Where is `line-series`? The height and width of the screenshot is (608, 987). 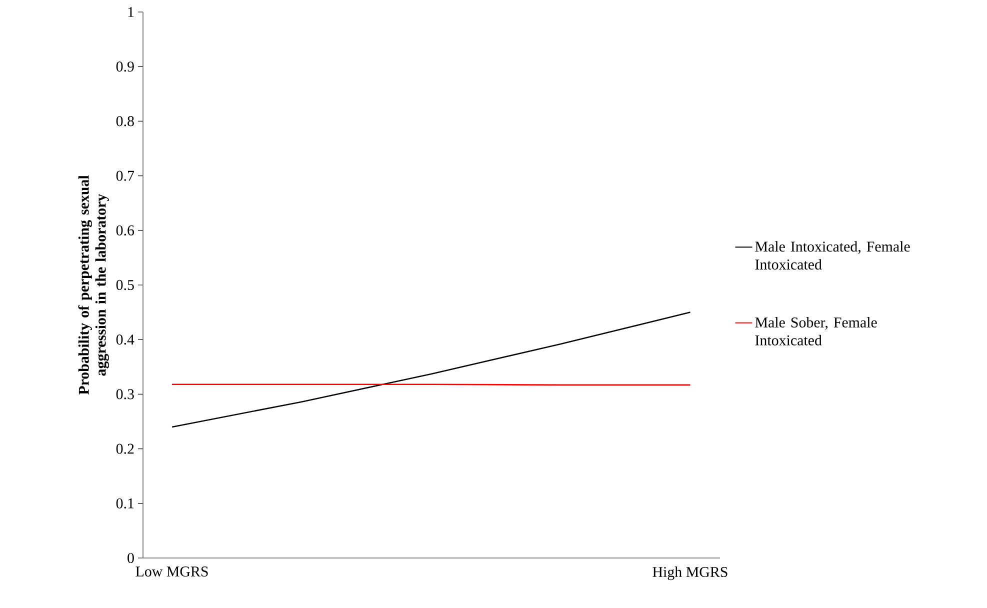 line-series is located at coordinates (431, 370).